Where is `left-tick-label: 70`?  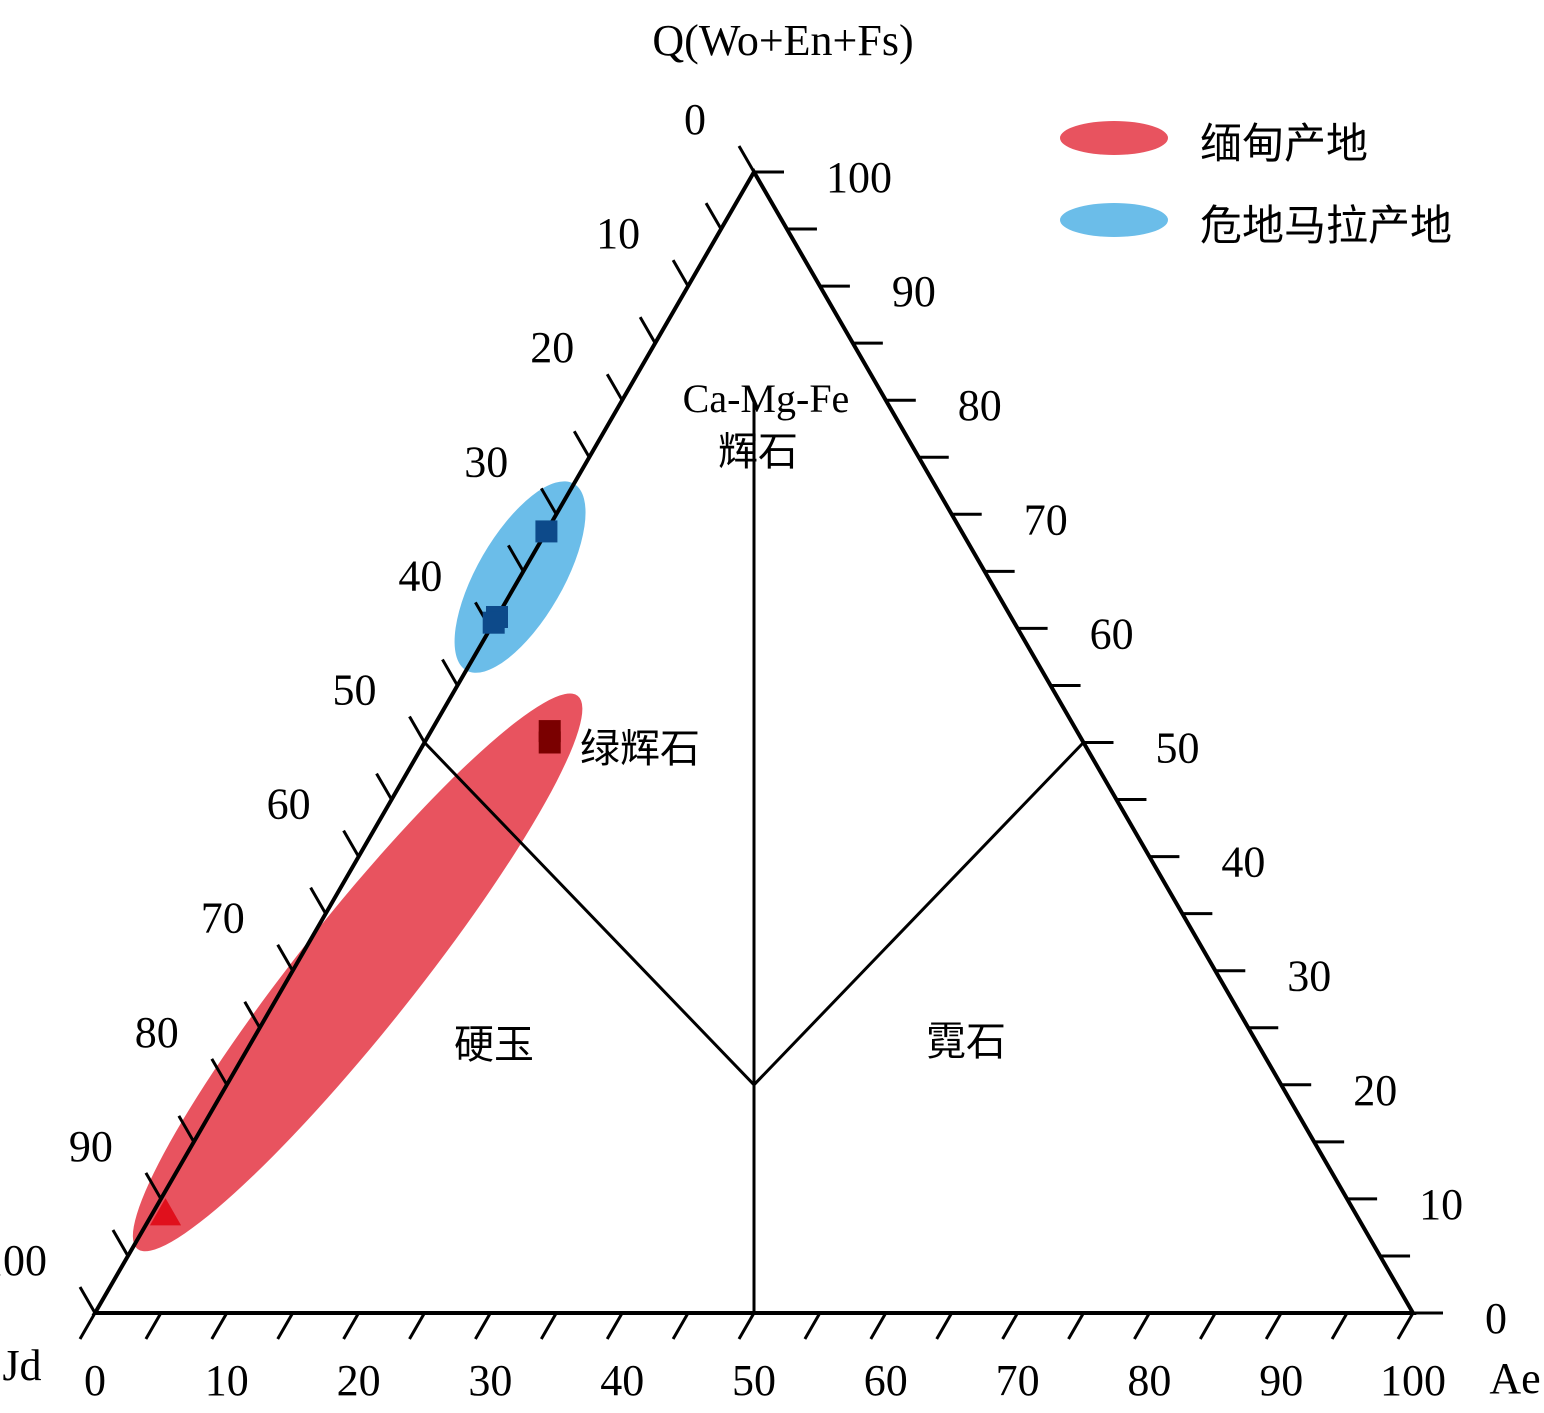
left-tick-label: 70 is located at coordinates (223, 918).